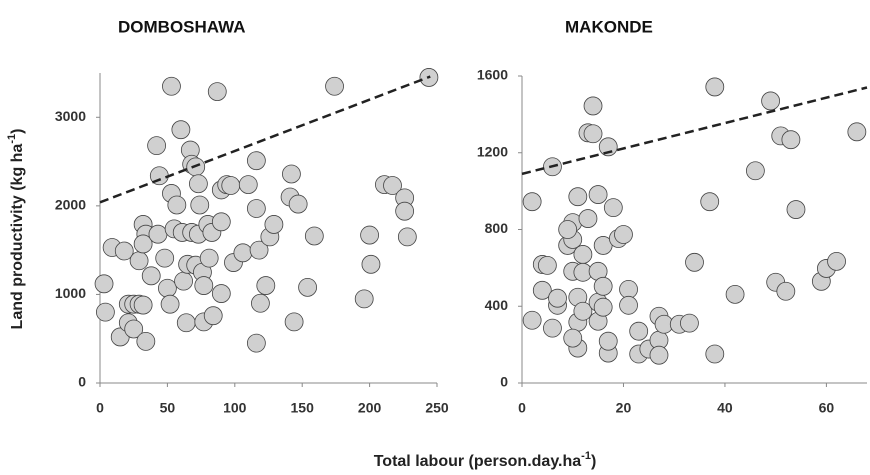  Describe the element at coordinates (497, 305) in the screenshot. I see `y-tick-label: 400` at that location.